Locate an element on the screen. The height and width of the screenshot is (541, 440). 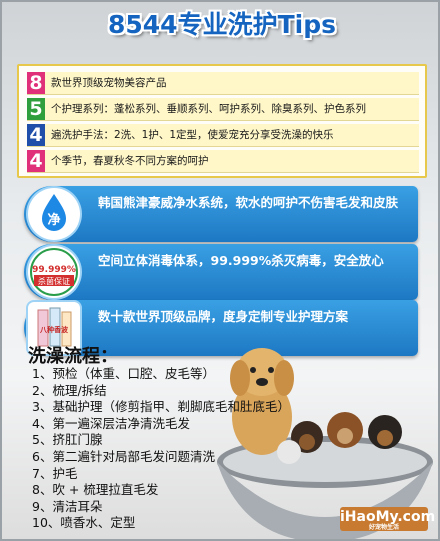
golden-retriever-icon is located at coordinates (262, 401).